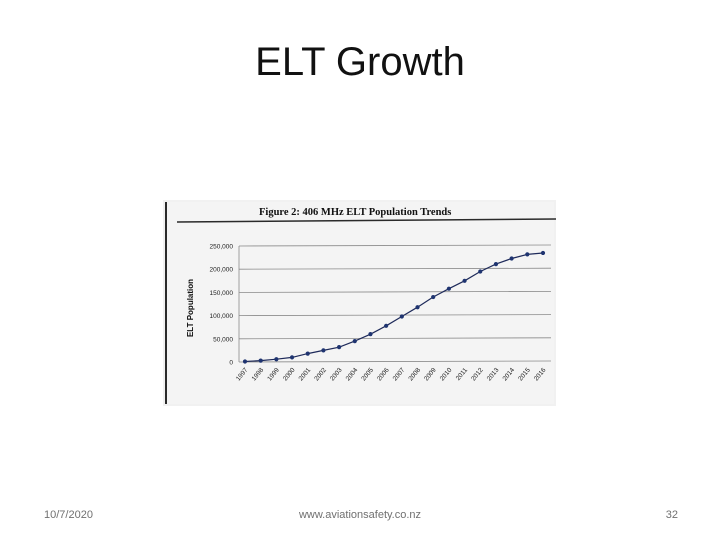  I want to click on y-tick-label: 50,000, so click(223, 339).